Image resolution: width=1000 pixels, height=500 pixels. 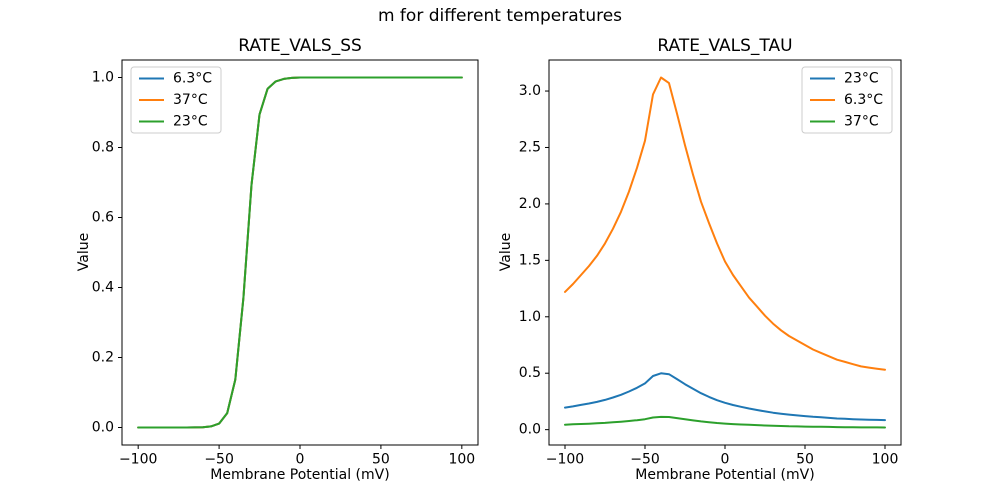 I want to click on y-tick-label: 0.6, so click(x=103, y=218).